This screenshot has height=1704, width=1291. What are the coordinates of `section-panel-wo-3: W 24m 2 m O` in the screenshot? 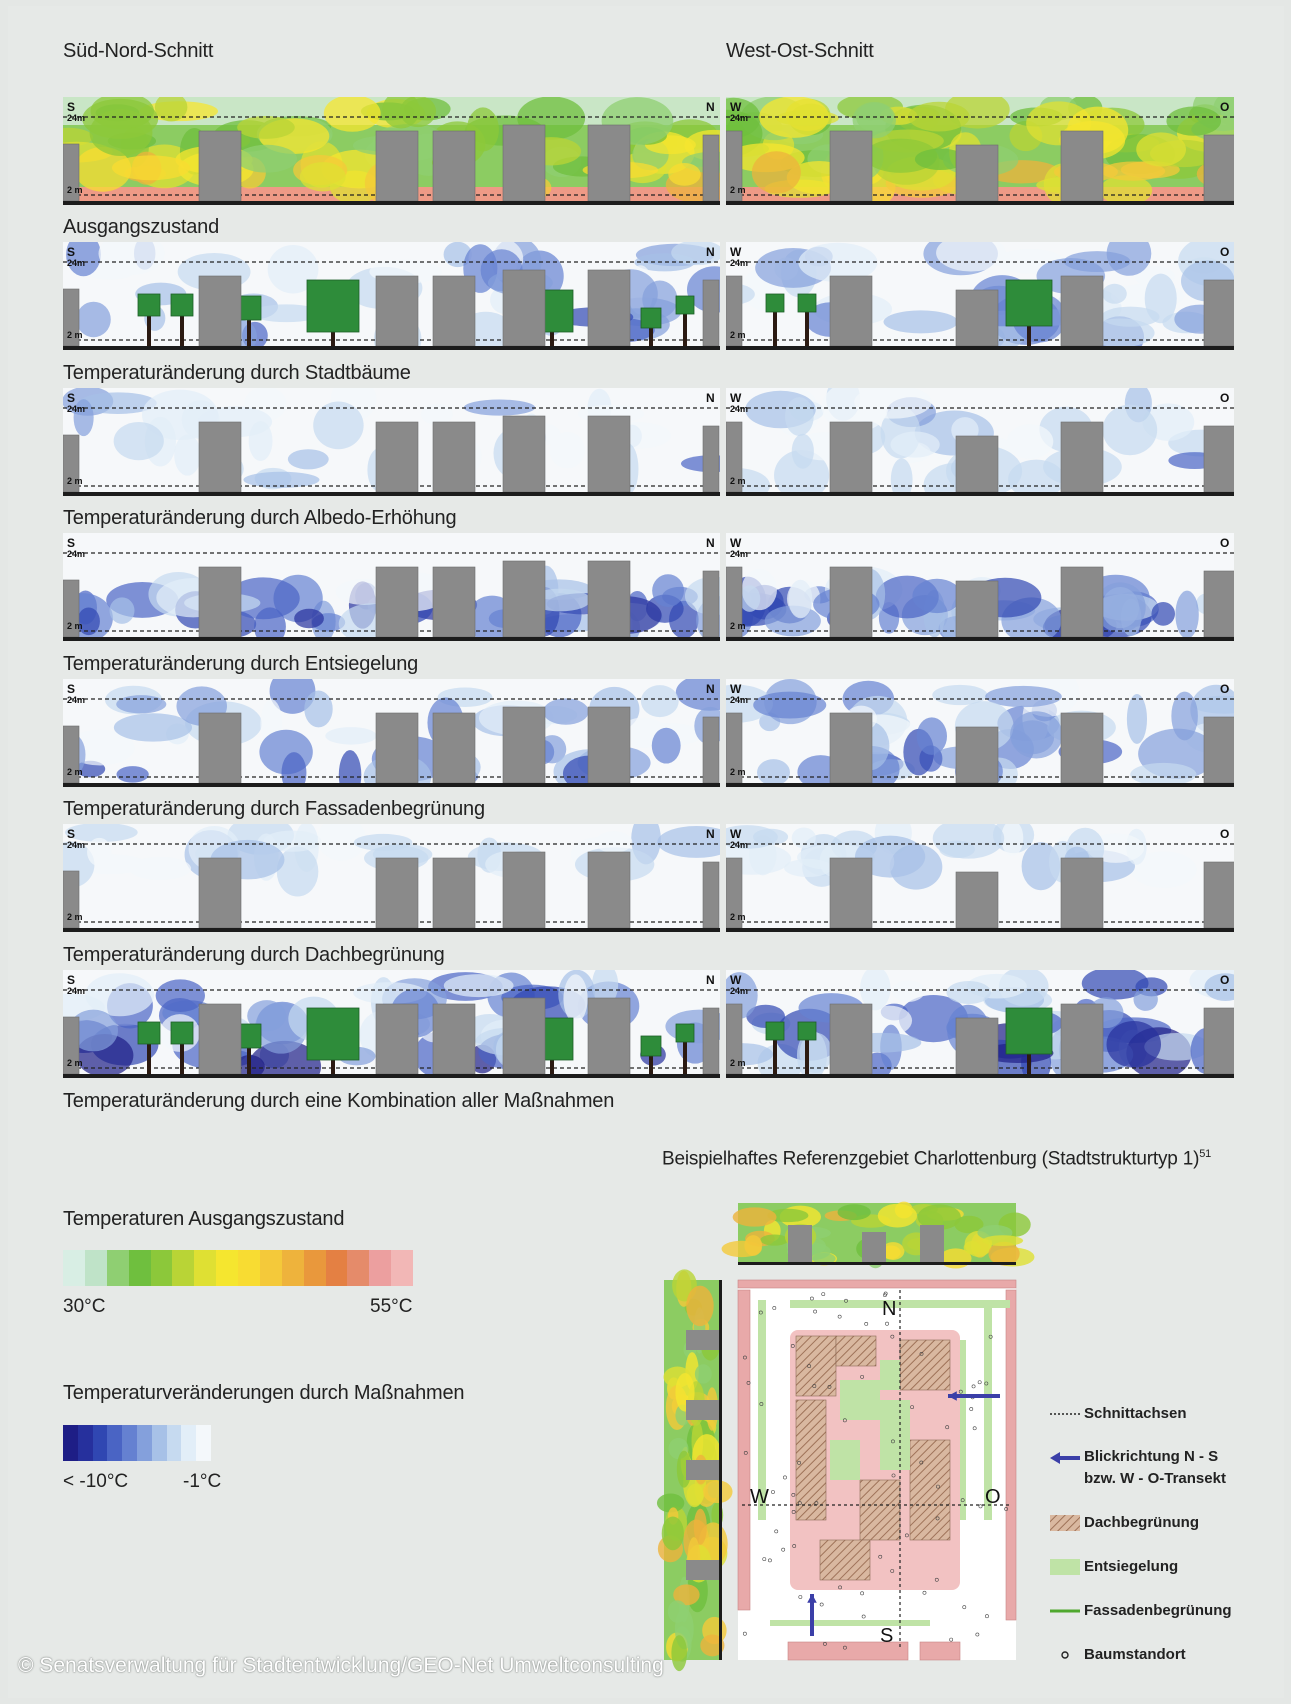 It's located at (980, 442).